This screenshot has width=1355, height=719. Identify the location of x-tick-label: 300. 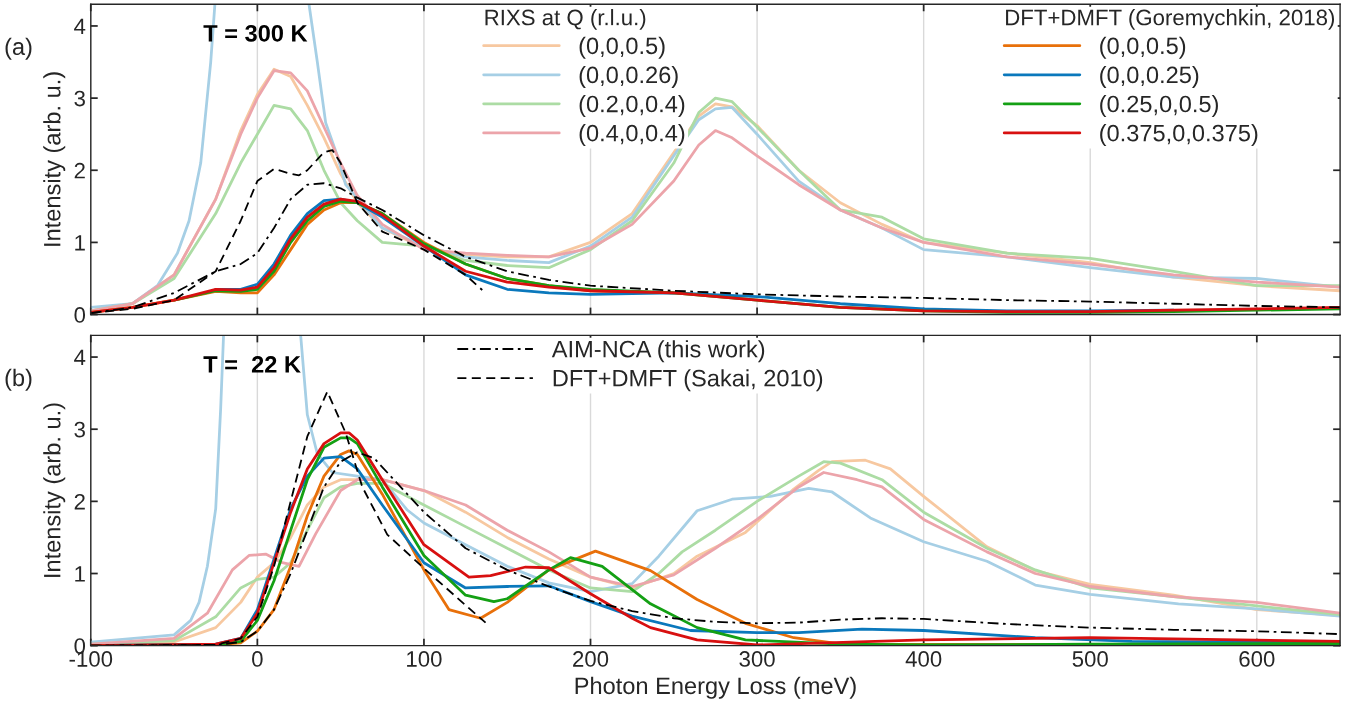
(757, 659).